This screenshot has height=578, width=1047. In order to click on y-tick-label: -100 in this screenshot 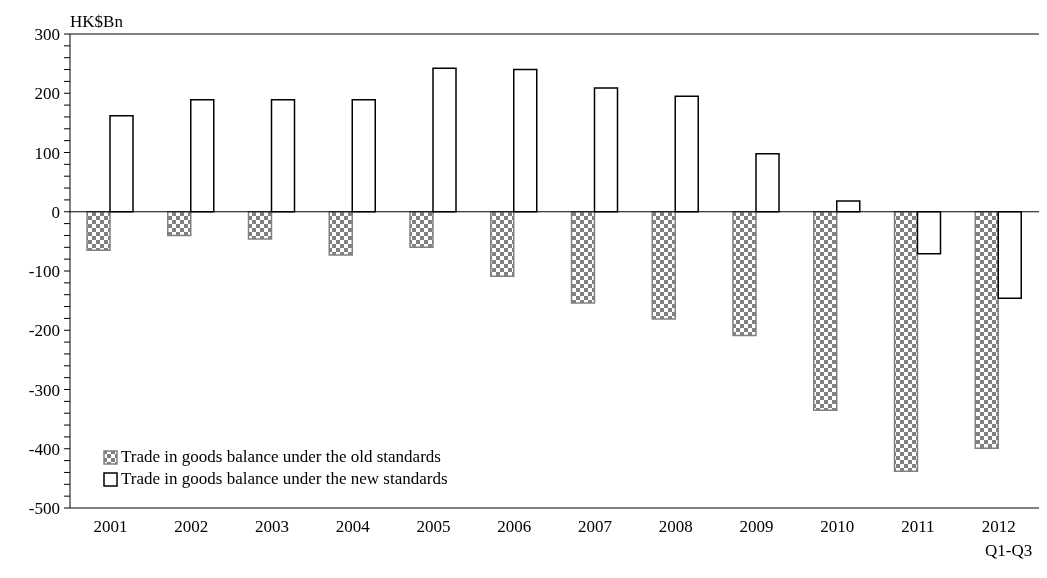, I will do `click(44, 271)`.